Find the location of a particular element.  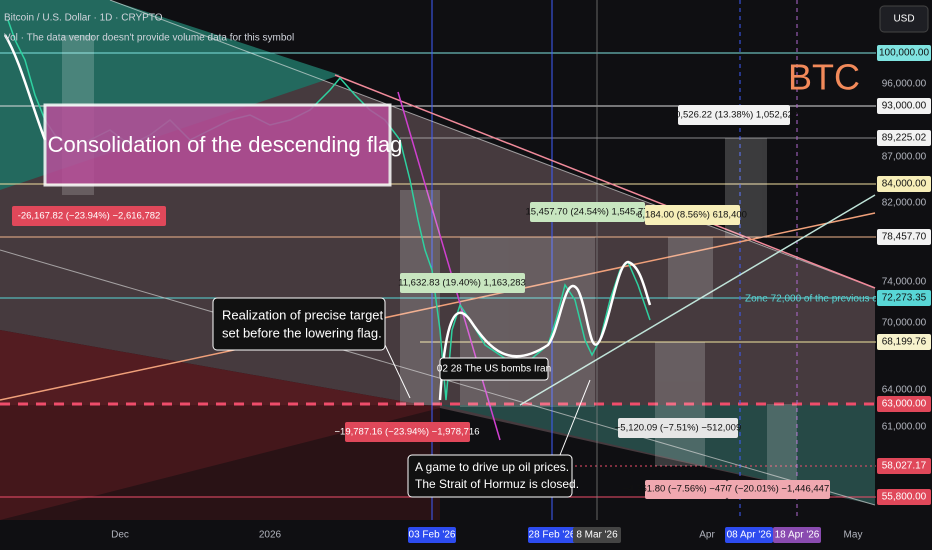

price-label: 87,000.00 is located at coordinates (904, 157).